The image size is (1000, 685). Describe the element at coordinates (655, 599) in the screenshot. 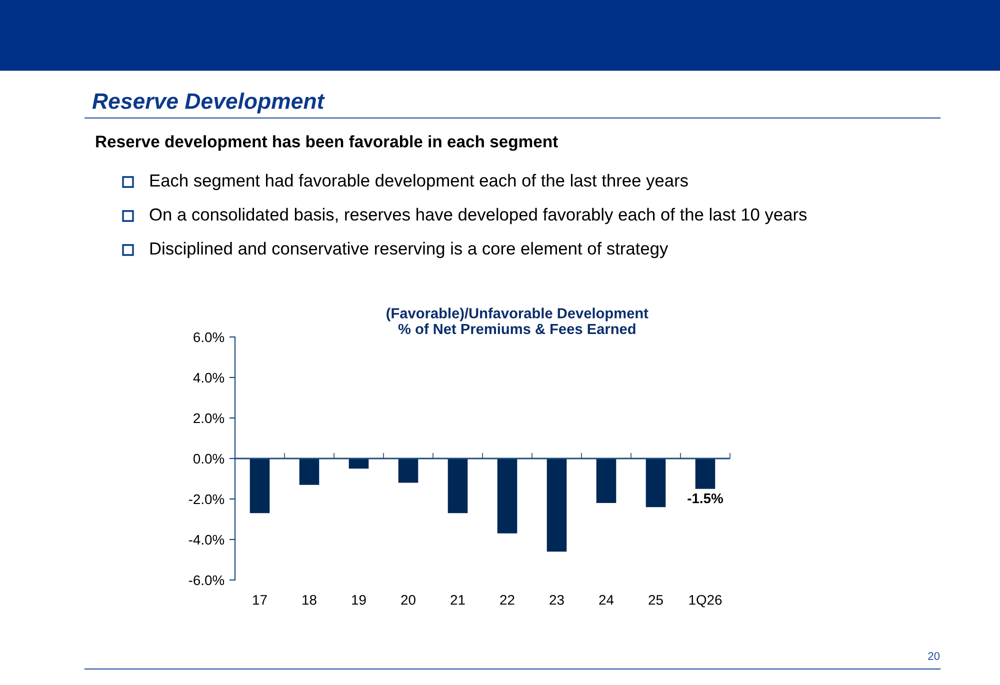

I see `x-tick-label: 25` at that location.